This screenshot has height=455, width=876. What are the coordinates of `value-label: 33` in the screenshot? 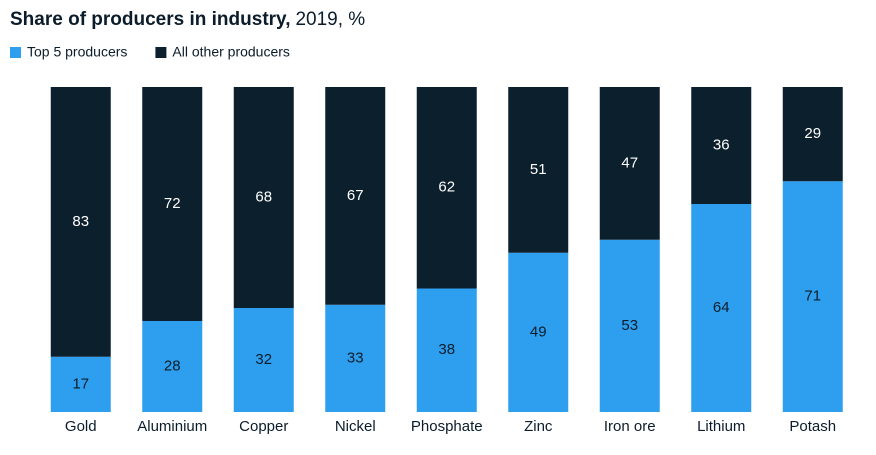 It's located at (355, 357).